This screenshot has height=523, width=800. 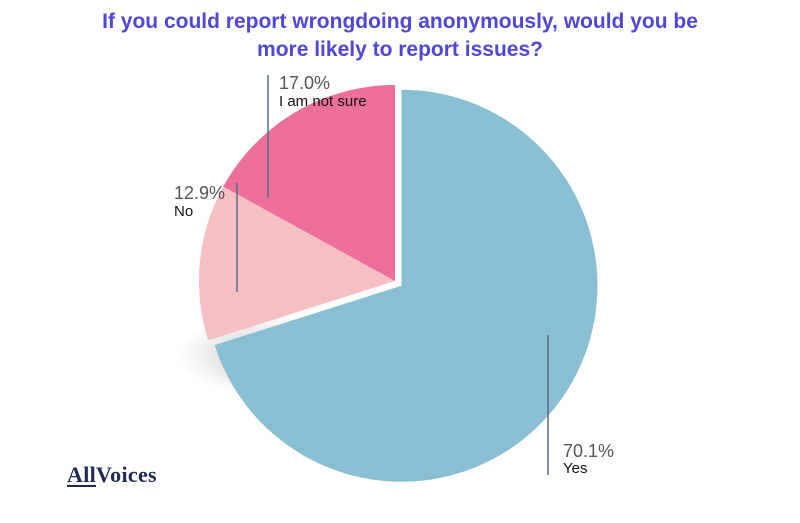 I want to click on logo-voices: Voices, so click(x=126, y=474).